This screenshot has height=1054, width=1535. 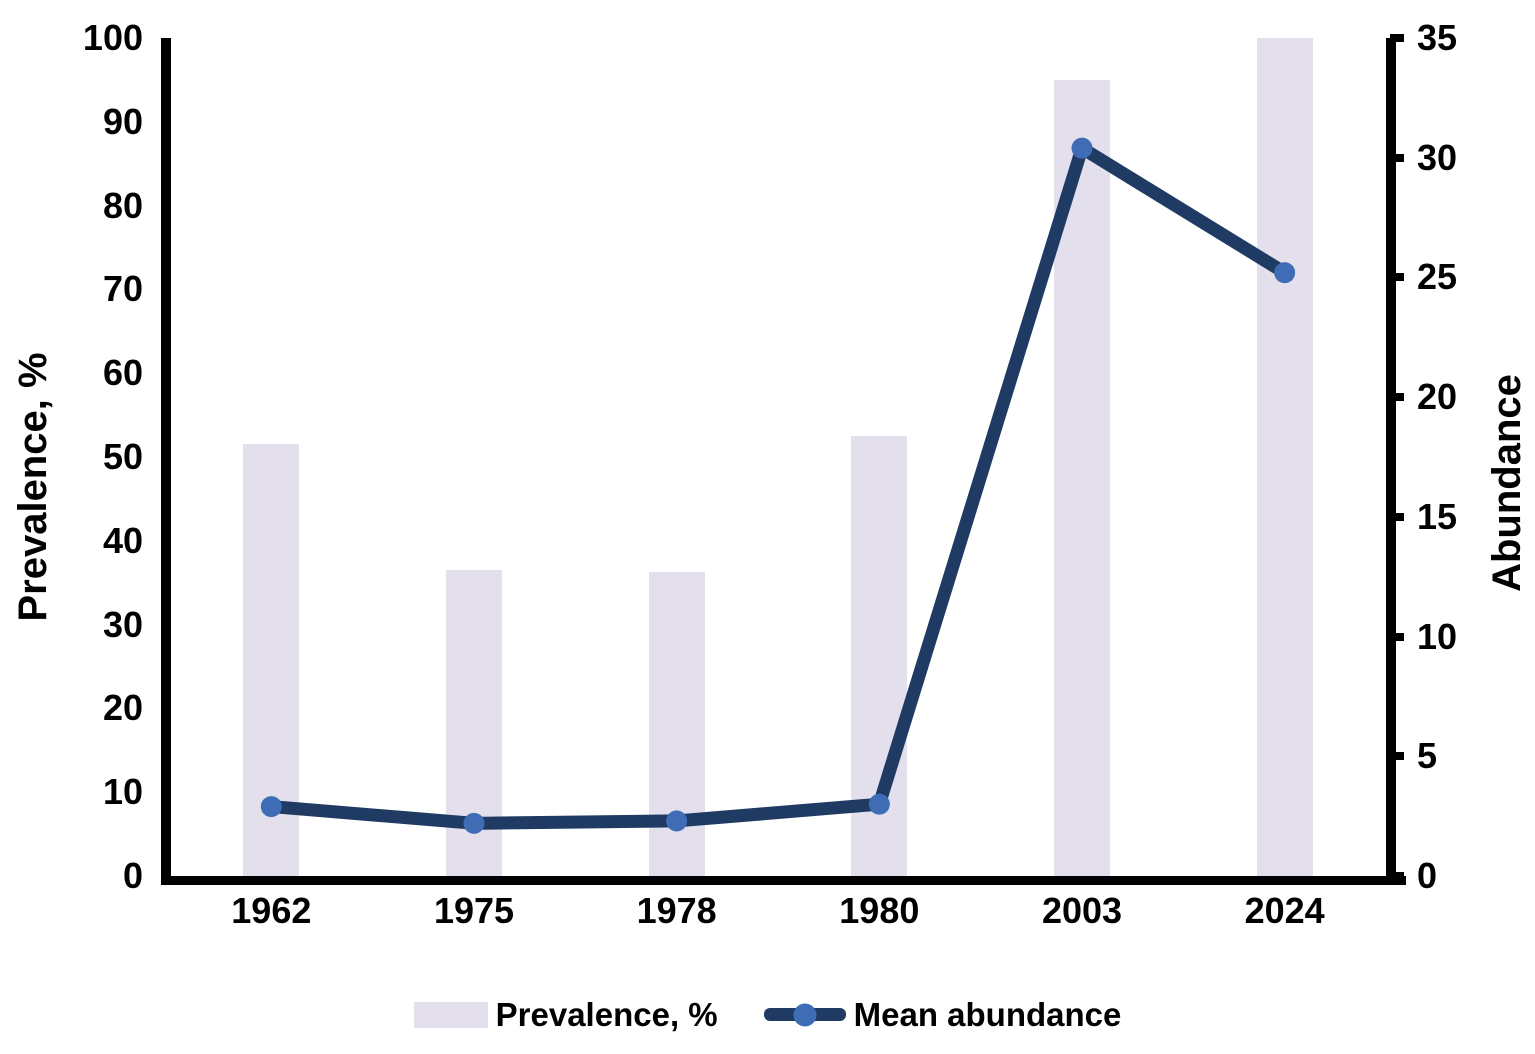 I want to click on left-axis-tick-90: 90, so click(x=122, y=121).